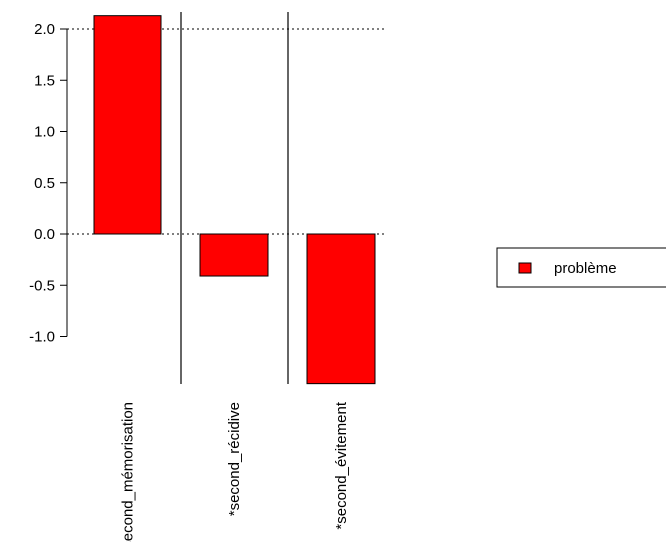 The image size is (666, 542). I want to click on x-category-label: *second_évitement, so click(341, 465).